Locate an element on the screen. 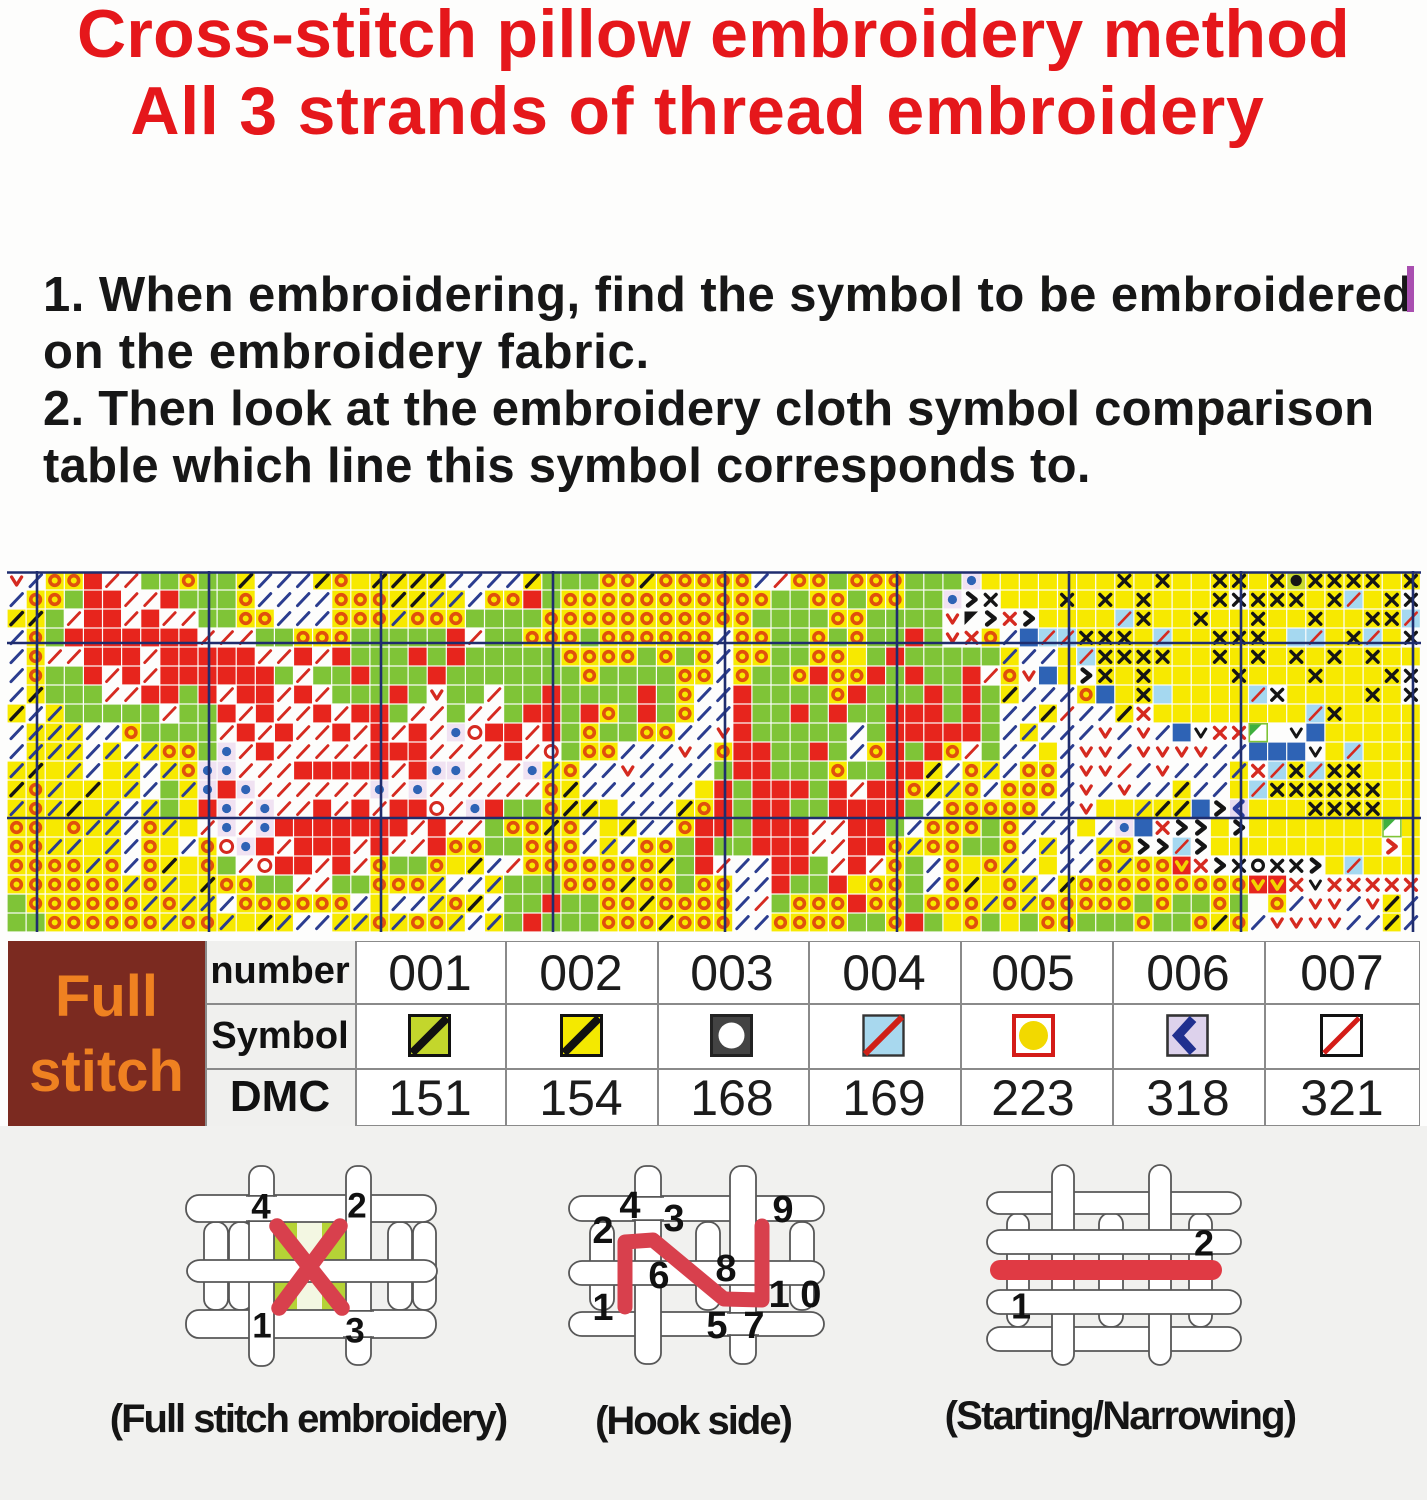 This screenshot has height=1500, width=1427. svg-text: 6 is located at coordinates (658, 1276).